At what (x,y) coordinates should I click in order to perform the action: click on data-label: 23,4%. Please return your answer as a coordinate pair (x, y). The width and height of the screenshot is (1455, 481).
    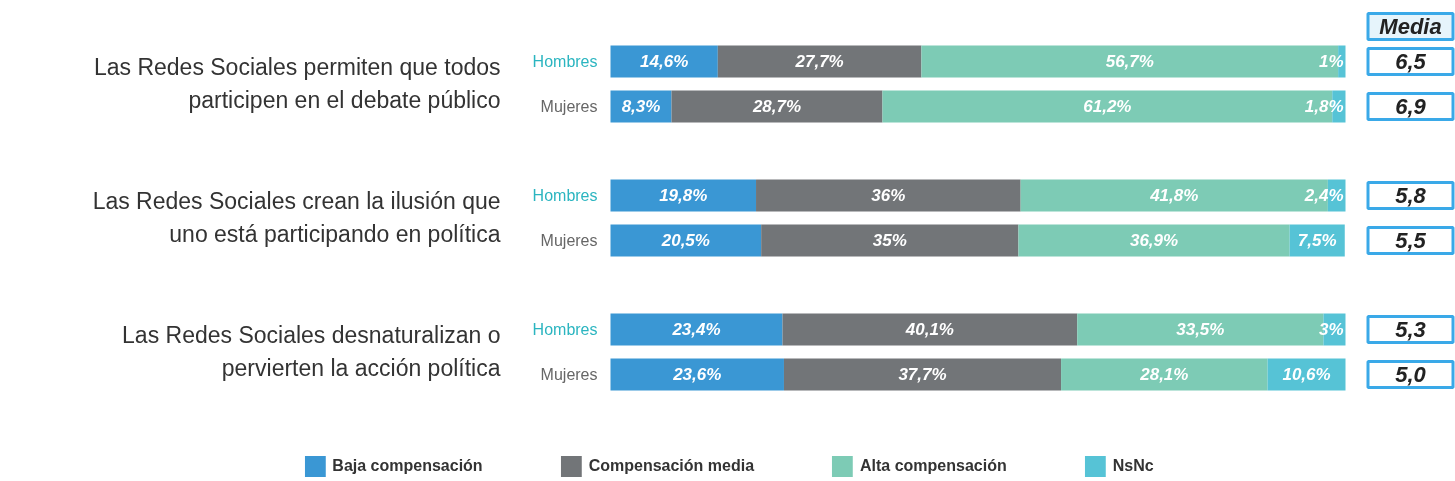
    Looking at the image, I should click on (696, 329).